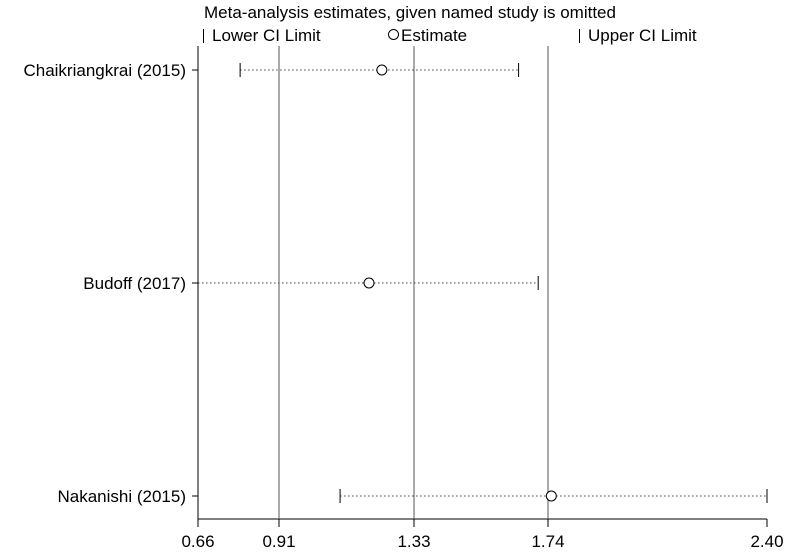  I want to click on legend-lower: Lower CI Limit, so click(262, 36).